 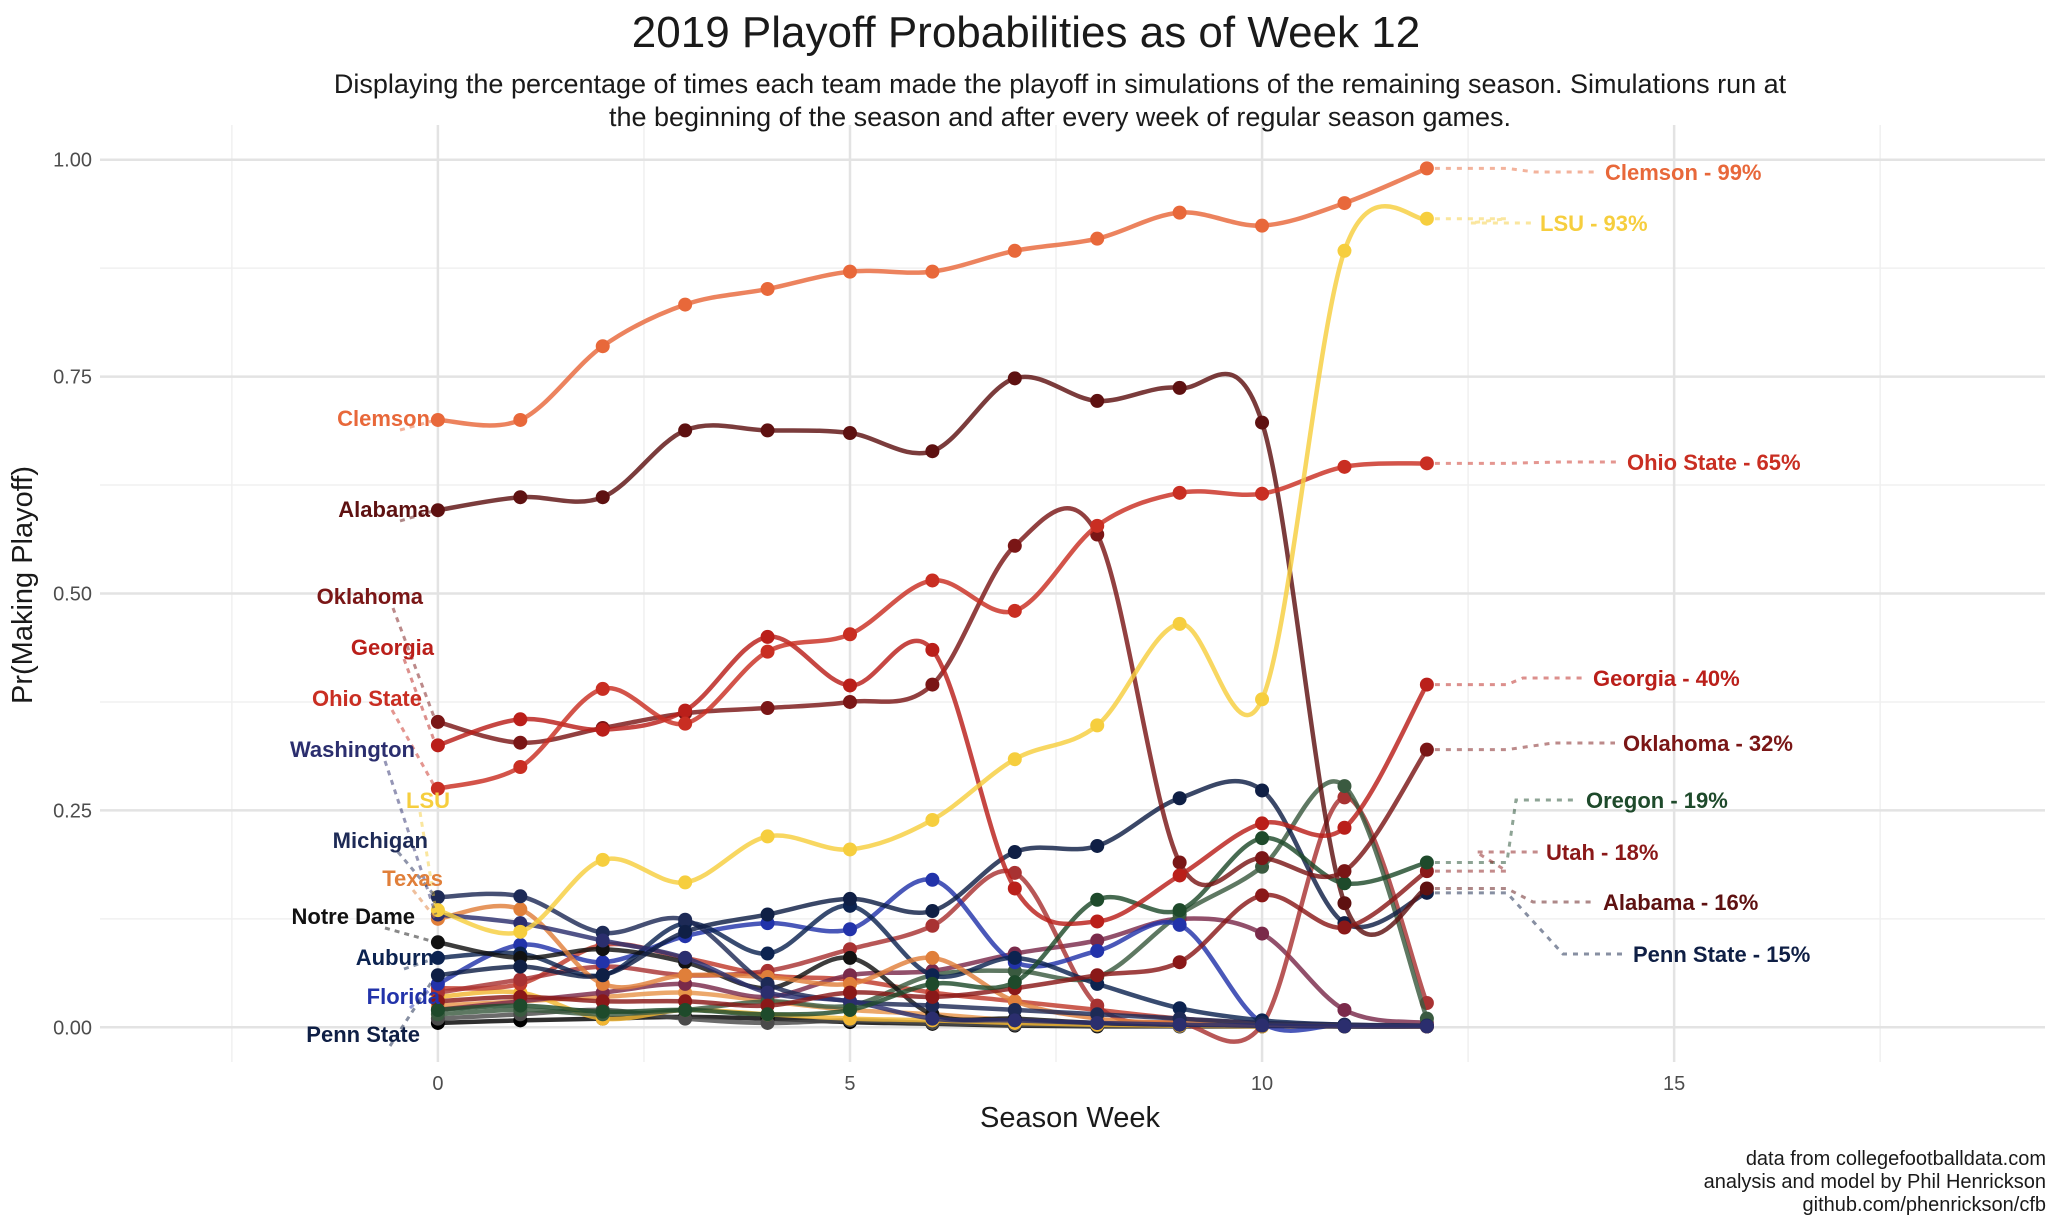 I want to click on y-tick-label: 0.75, so click(x=72, y=378).